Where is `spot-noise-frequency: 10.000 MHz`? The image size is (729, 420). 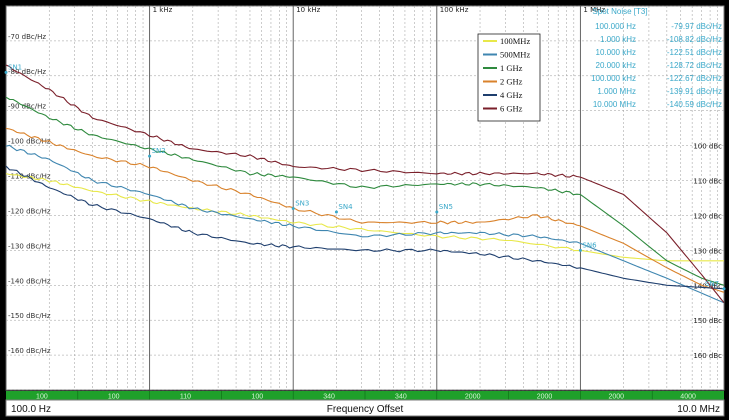
spot-noise-frequency: 10.000 MHz is located at coordinates (614, 104).